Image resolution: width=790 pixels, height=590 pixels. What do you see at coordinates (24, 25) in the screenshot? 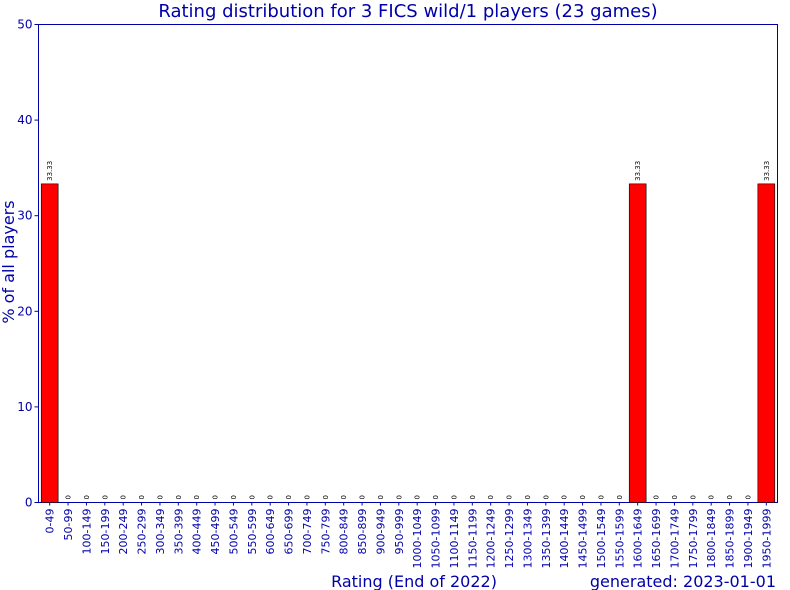
I see `y-tick-label: 50` at bounding box center [24, 25].